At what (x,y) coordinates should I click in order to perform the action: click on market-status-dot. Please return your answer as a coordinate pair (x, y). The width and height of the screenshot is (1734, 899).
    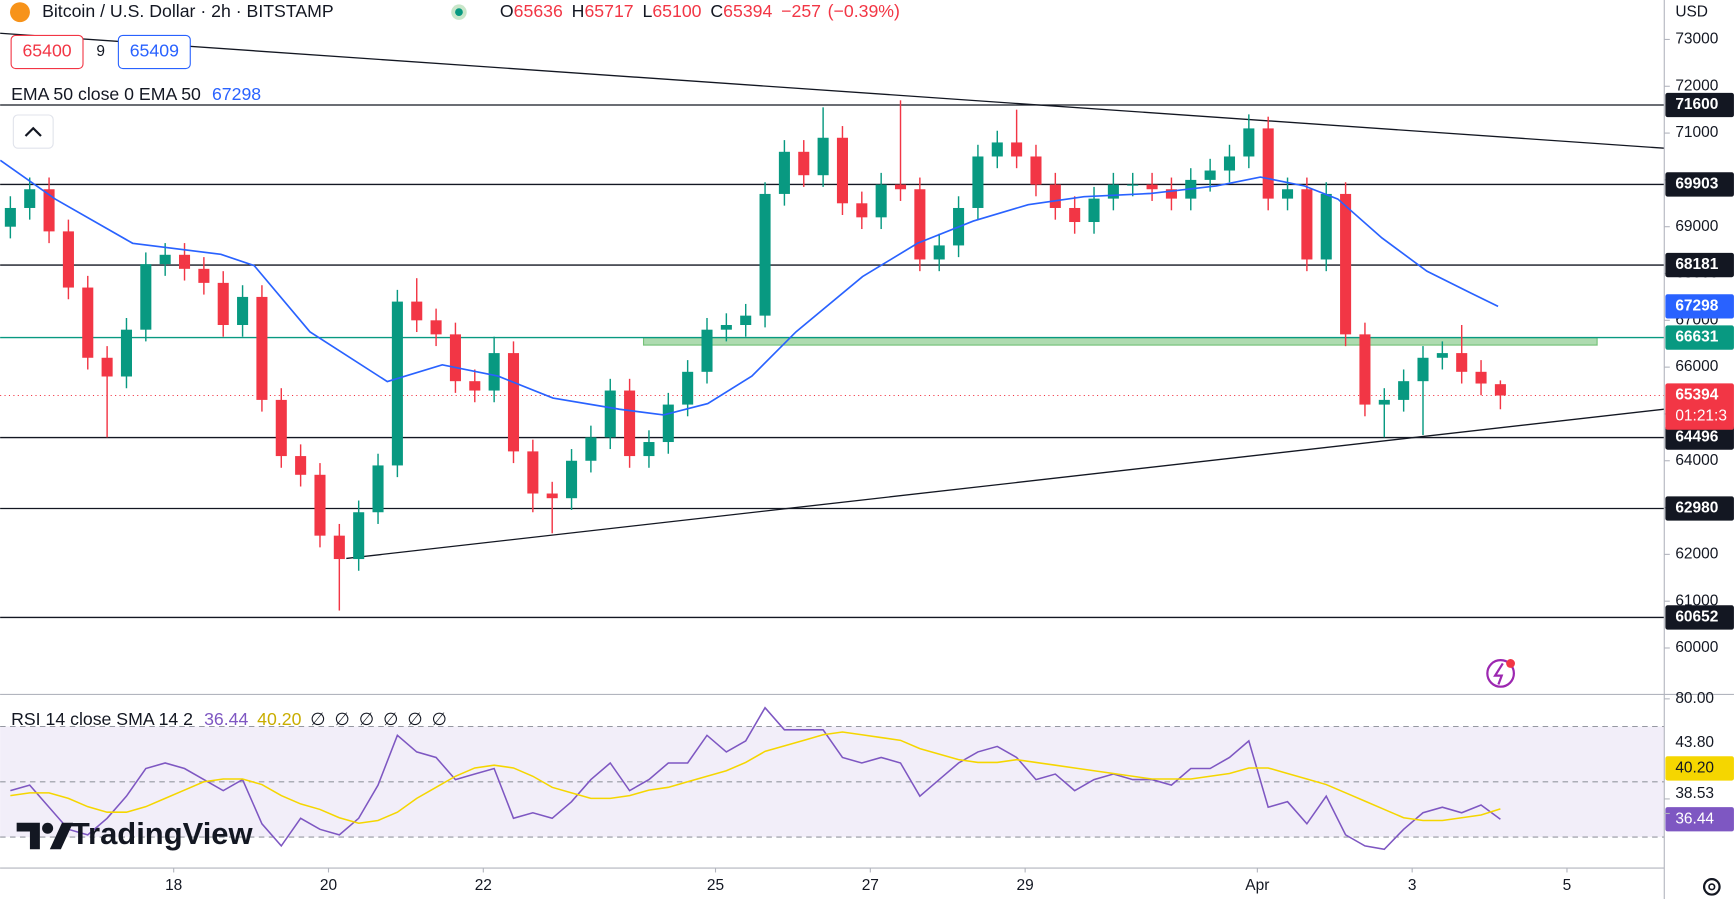
    Looking at the image, I should click on (459, 12).